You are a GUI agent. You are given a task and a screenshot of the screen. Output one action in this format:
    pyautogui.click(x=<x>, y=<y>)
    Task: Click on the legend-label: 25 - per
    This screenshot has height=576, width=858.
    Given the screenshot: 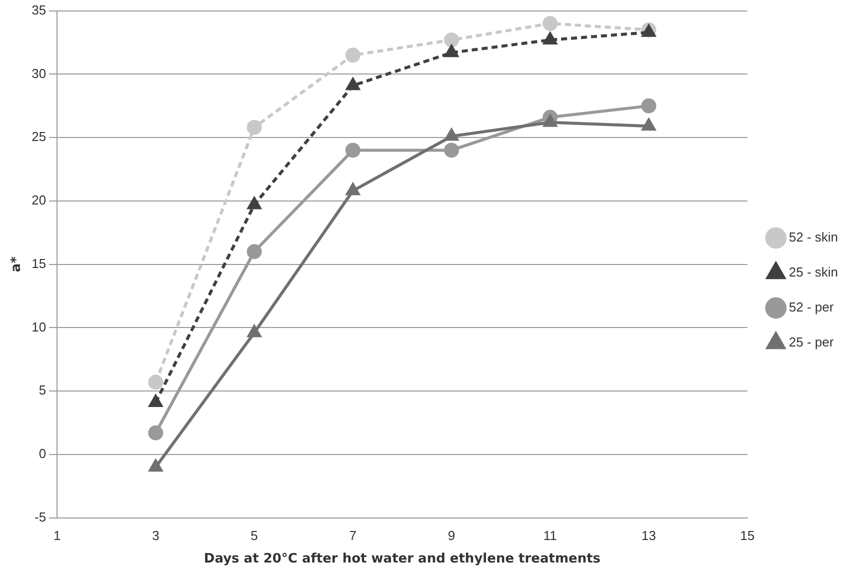 What is the action you would take?
    pyautogui.click(x=811, y=342)
    